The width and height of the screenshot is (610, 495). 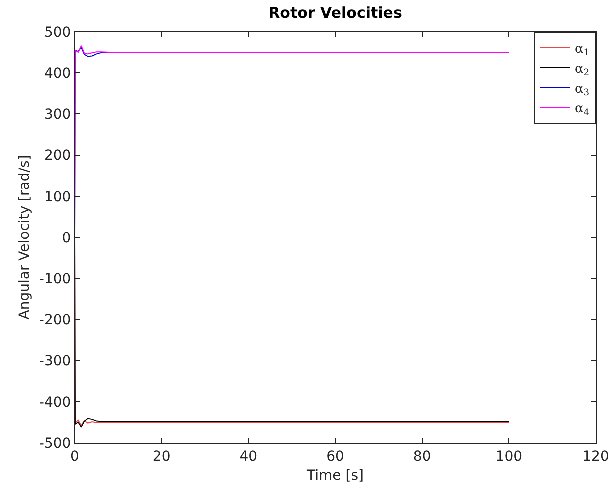 What do you see at coordinates (55, 280) in the screenshot?
I see `y-tick-label: -100` at bounding box center [55, 280].